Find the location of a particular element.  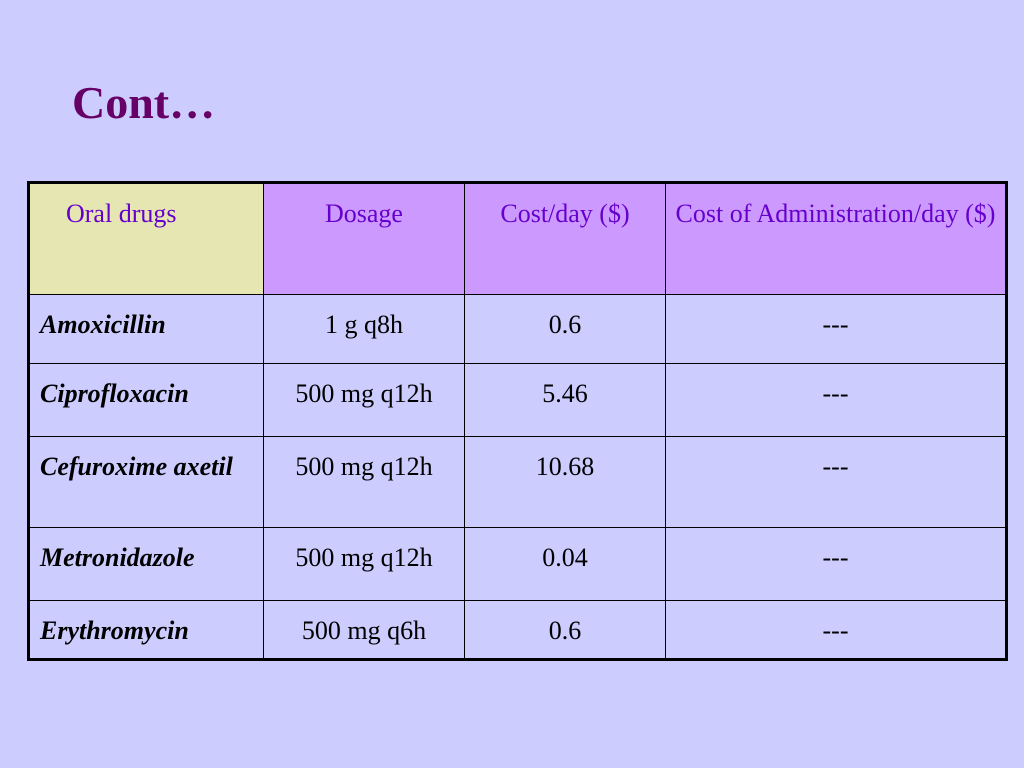

table-row: Amoxicillin 1 g q8h 0.6 --- is located at coordinates (517, 329).